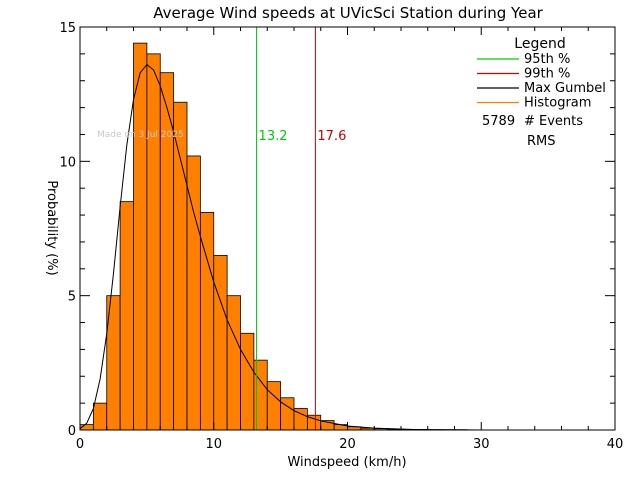 This screenshot has height=480, width=640. Describe the element at coordinates (273, 136) in the screenshot. I see `percentile-label: 13.2` at that location.